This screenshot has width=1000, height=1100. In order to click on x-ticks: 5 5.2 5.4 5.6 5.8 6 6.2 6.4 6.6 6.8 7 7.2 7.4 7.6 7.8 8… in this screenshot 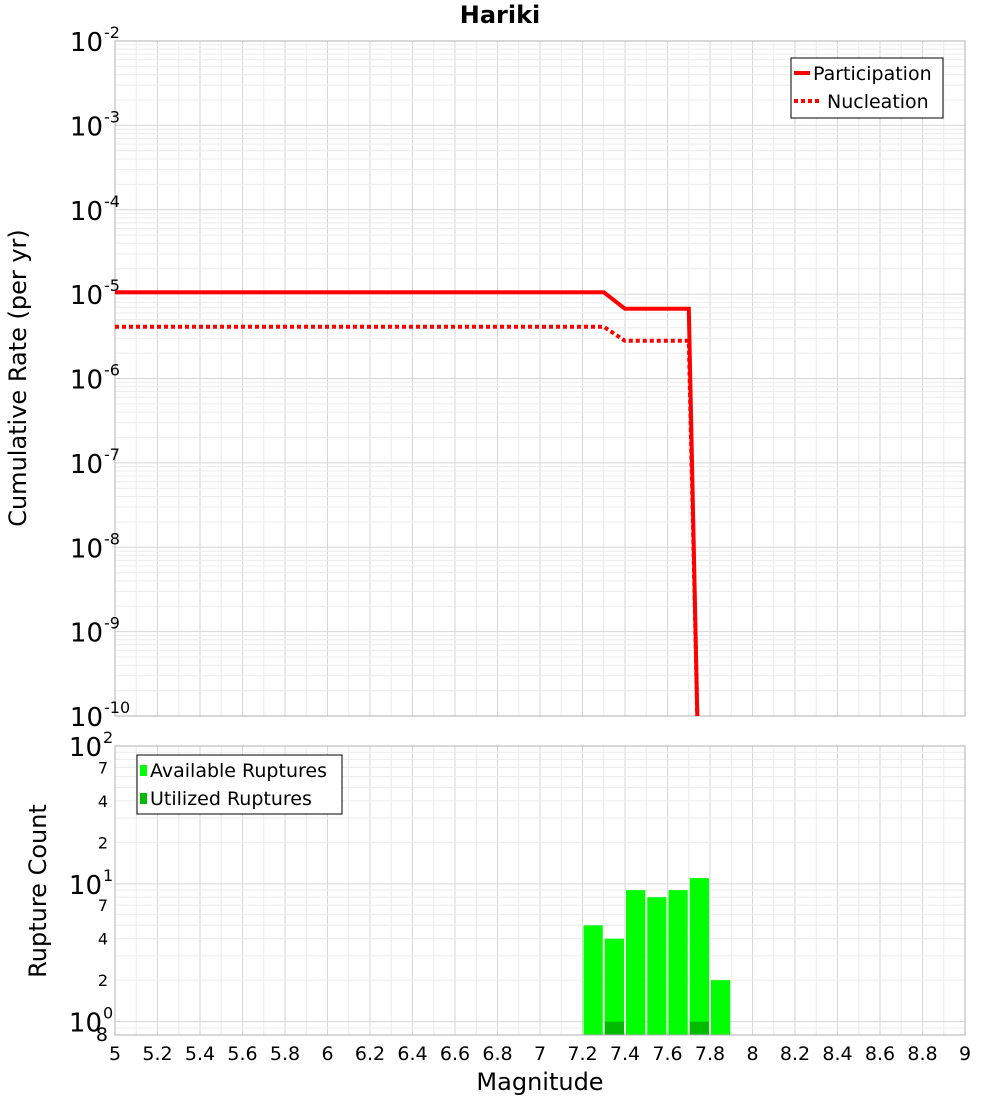, I will do `click(540, 1054)`.